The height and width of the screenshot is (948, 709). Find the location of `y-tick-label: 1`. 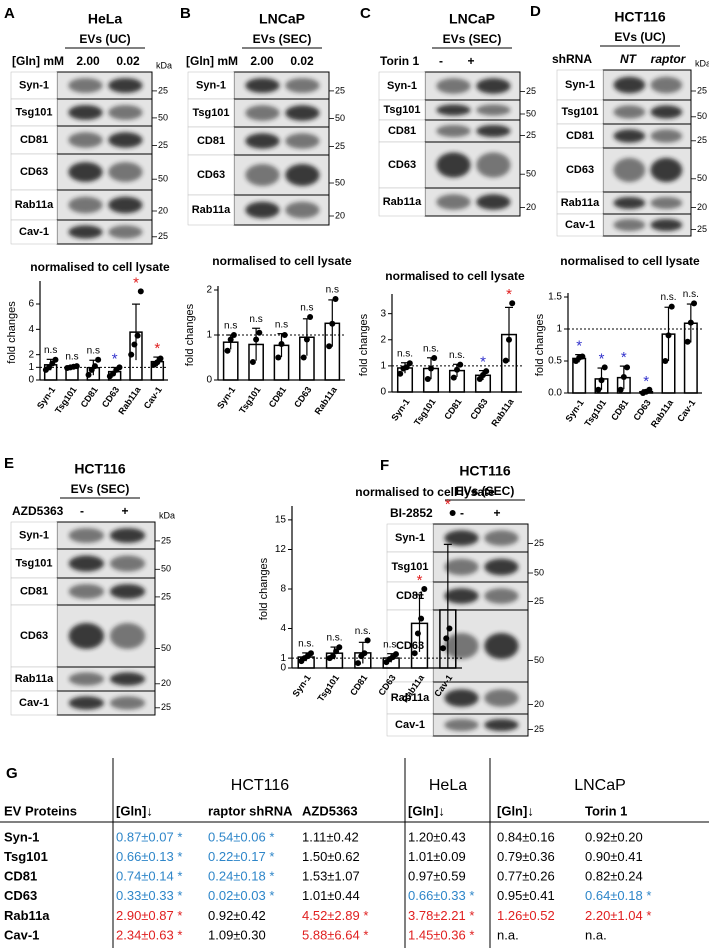

y-tick-label: 1 is located at coordinates (31, 367).